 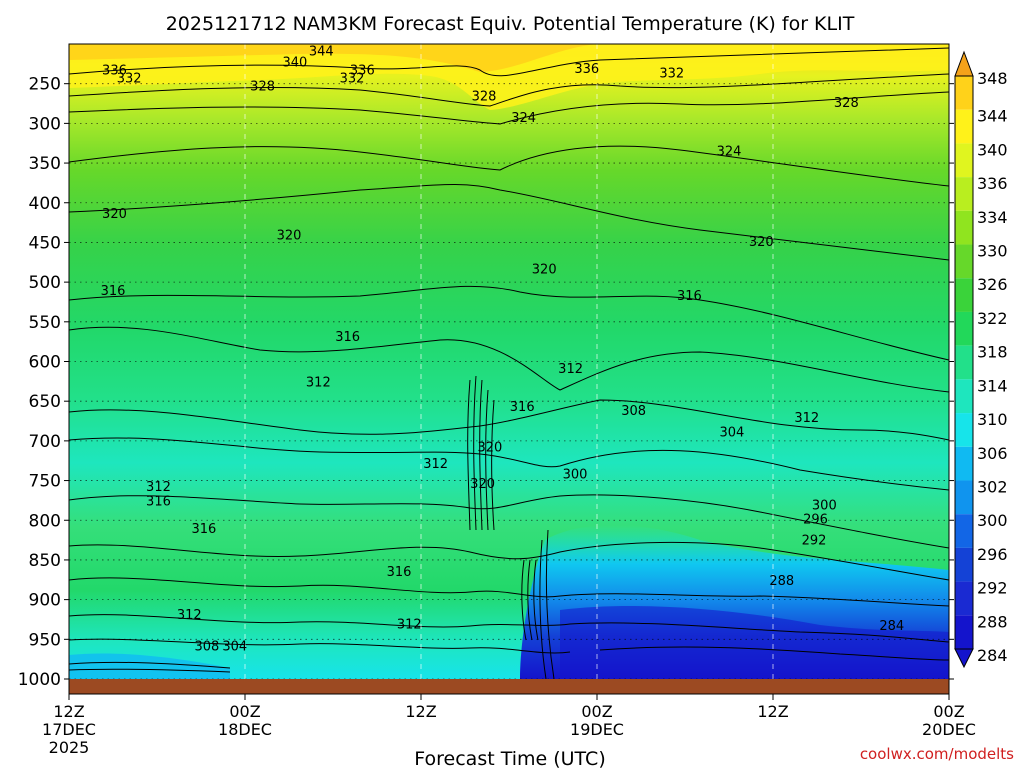 I want to click on colorbar-label: 334, so click(x=992, y=217).